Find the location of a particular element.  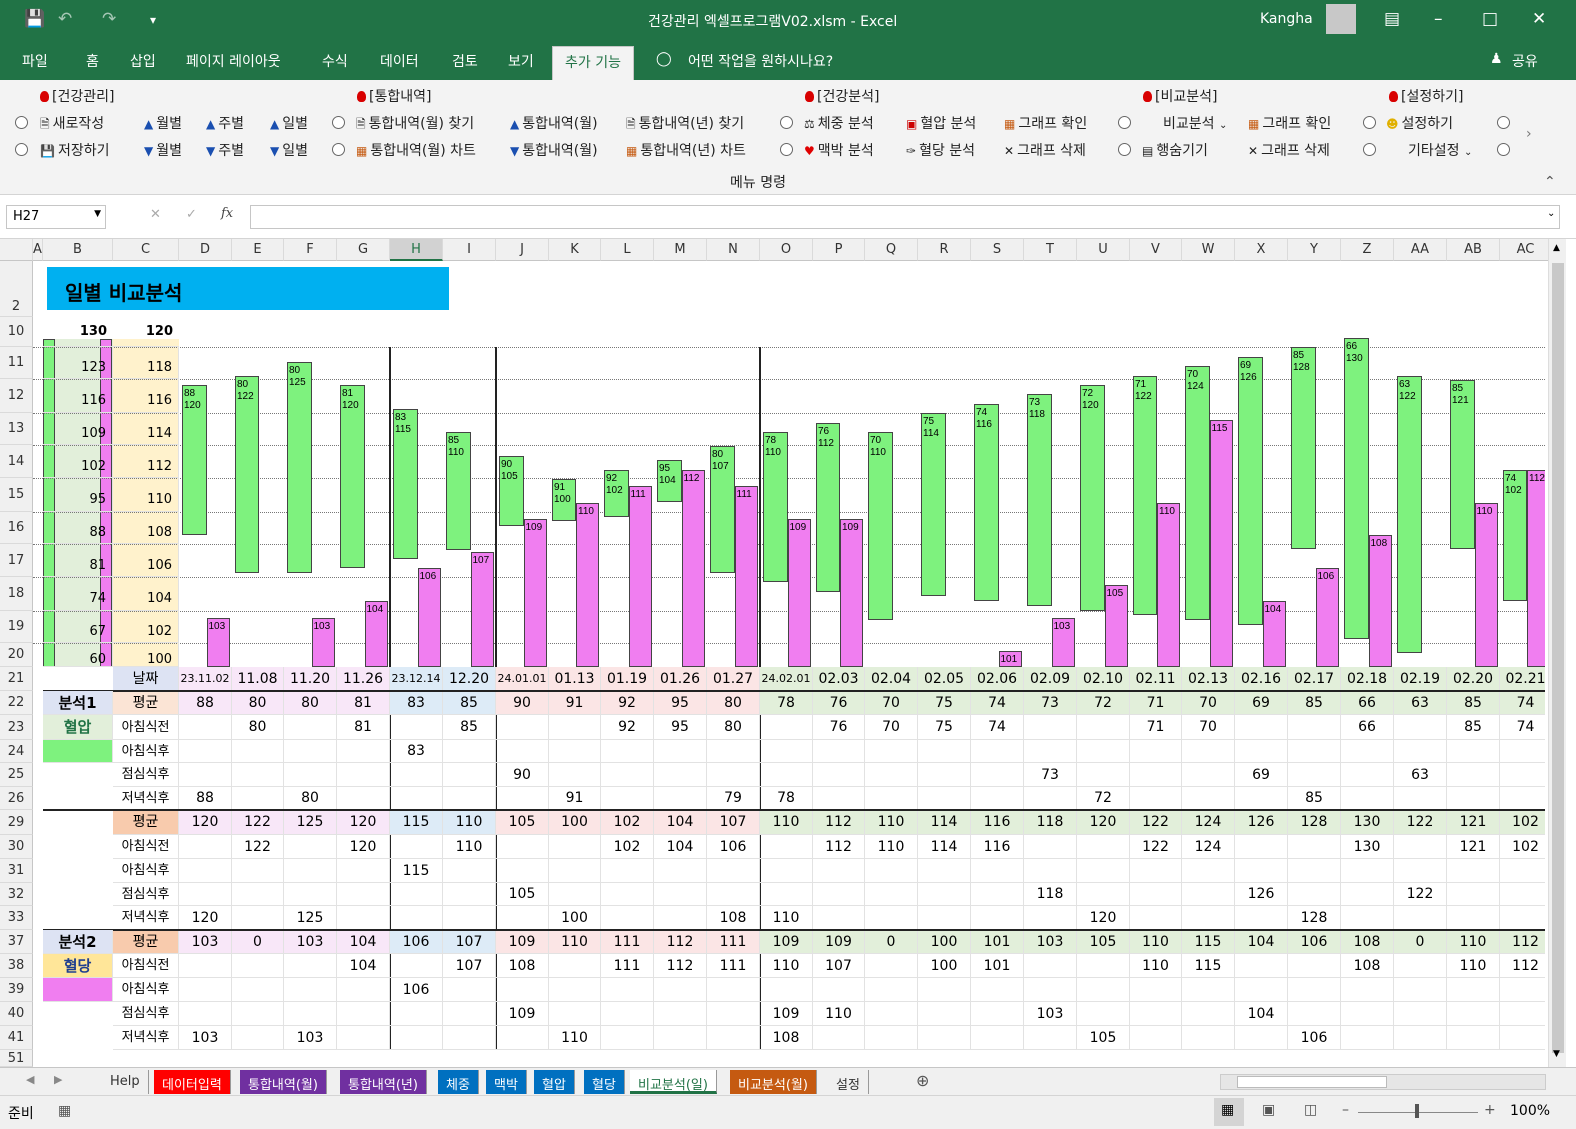

sheet-tab: 혈압 is located at coordinates (554, 1082).